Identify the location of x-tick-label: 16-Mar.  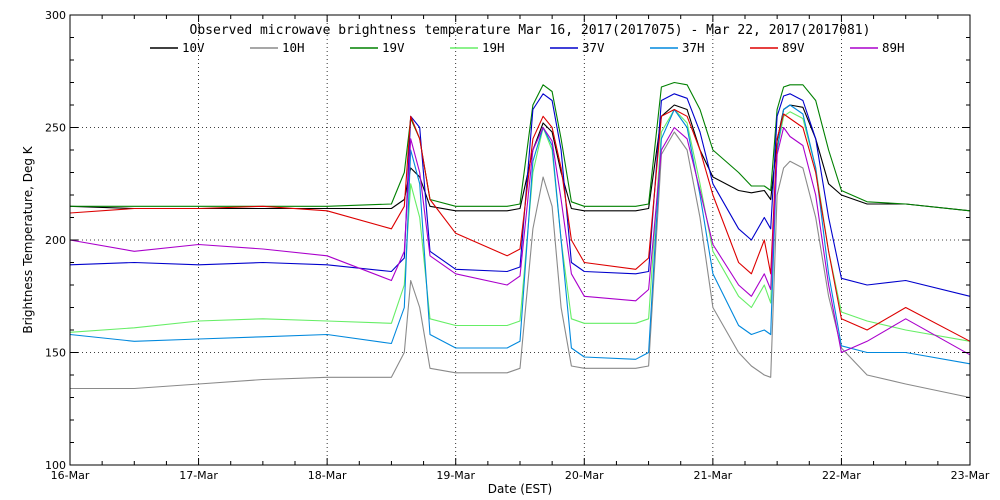
(70, 475).